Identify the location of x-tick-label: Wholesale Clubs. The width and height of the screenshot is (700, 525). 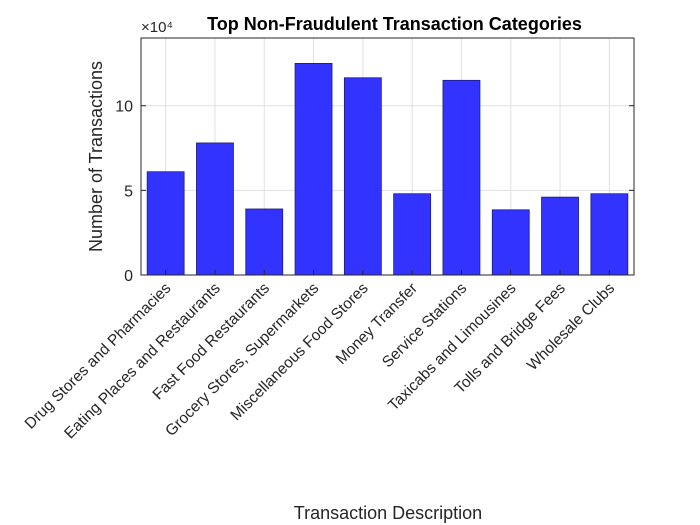
(571, 327).